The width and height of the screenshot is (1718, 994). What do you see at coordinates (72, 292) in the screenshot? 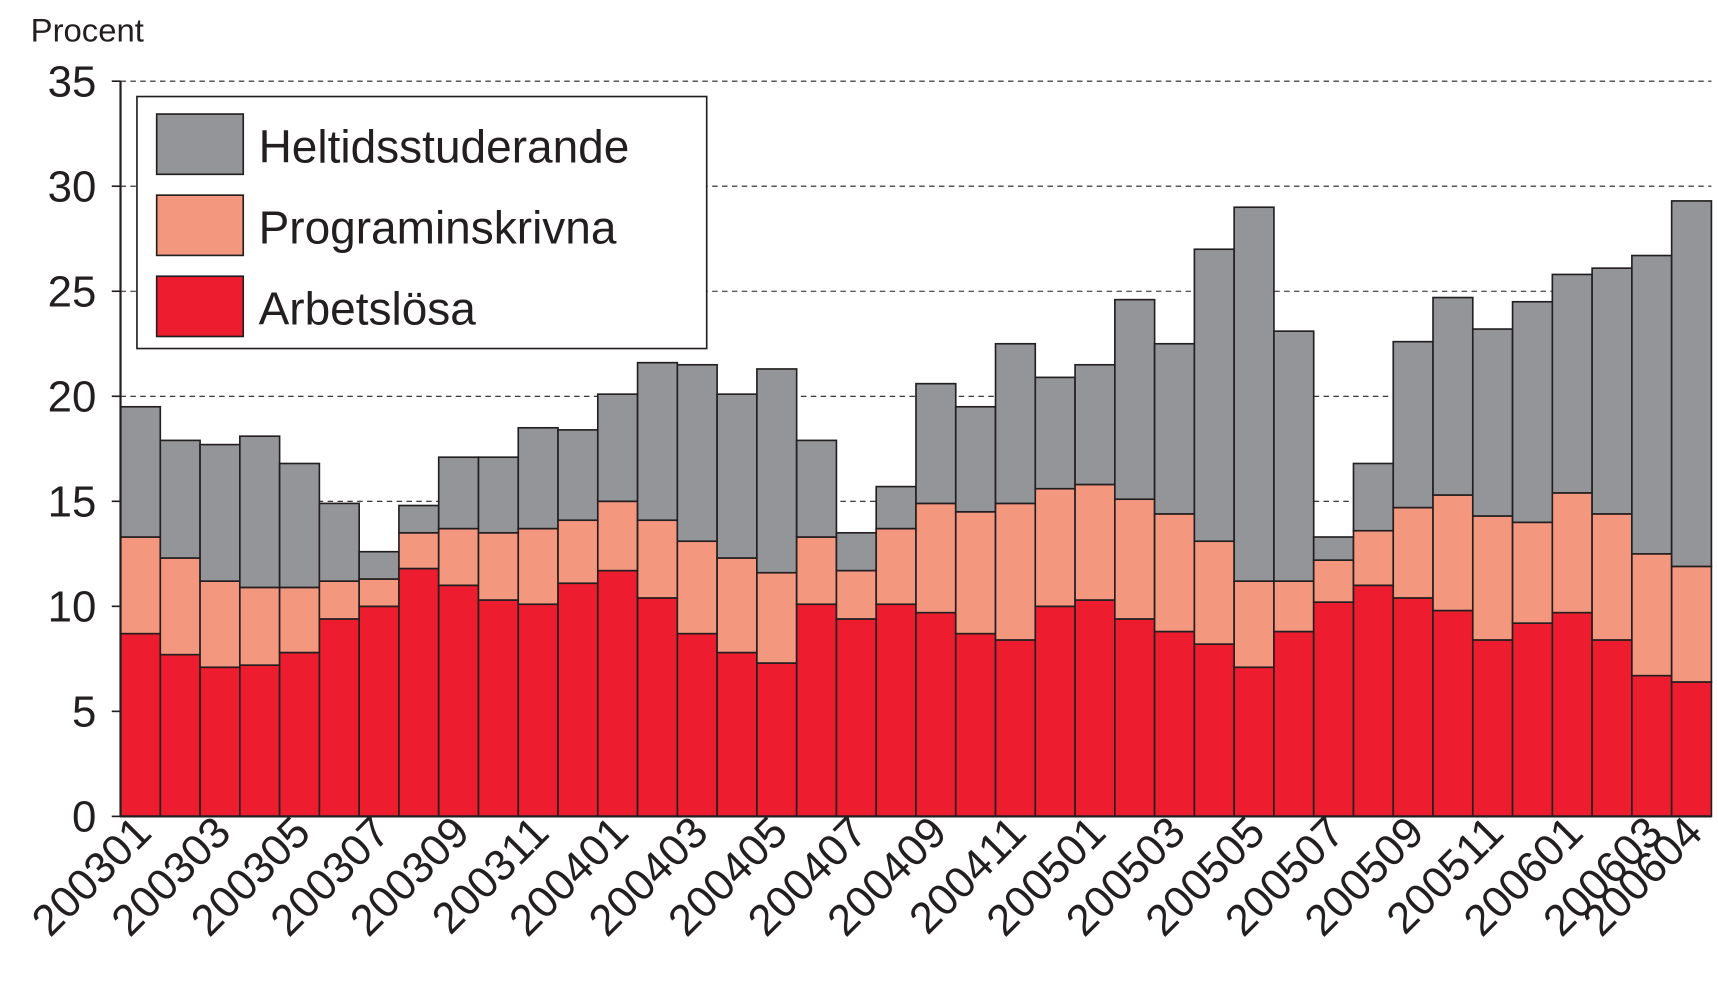
I see `y-tick-label: 25` at bounding box center [72, 292].